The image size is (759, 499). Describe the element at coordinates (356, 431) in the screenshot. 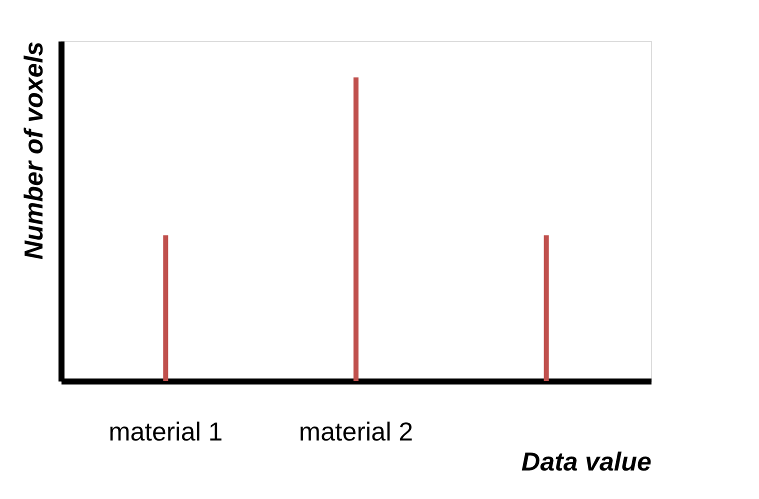

I see `x-tick-label: material 2` at that location.